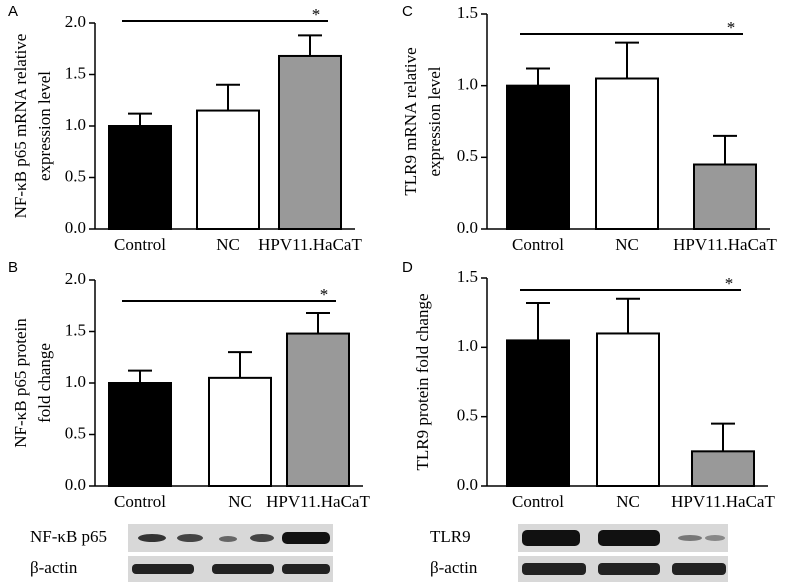 The image size is (800, 586). I want to click on y-axis-label: TLR9 protein fold change, so click(422, 381).